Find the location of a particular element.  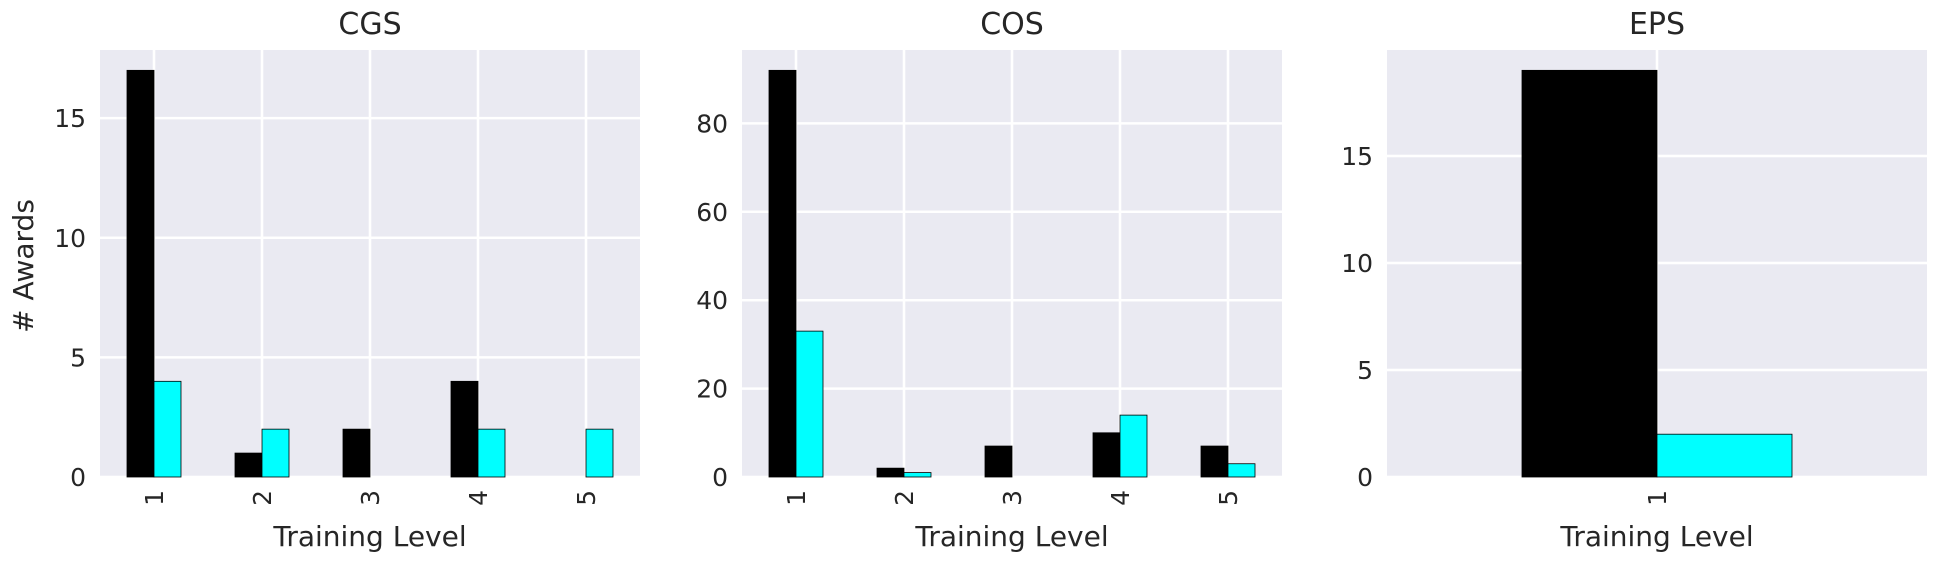

y-tick-label: 40 is located at coordinates (712, 300).